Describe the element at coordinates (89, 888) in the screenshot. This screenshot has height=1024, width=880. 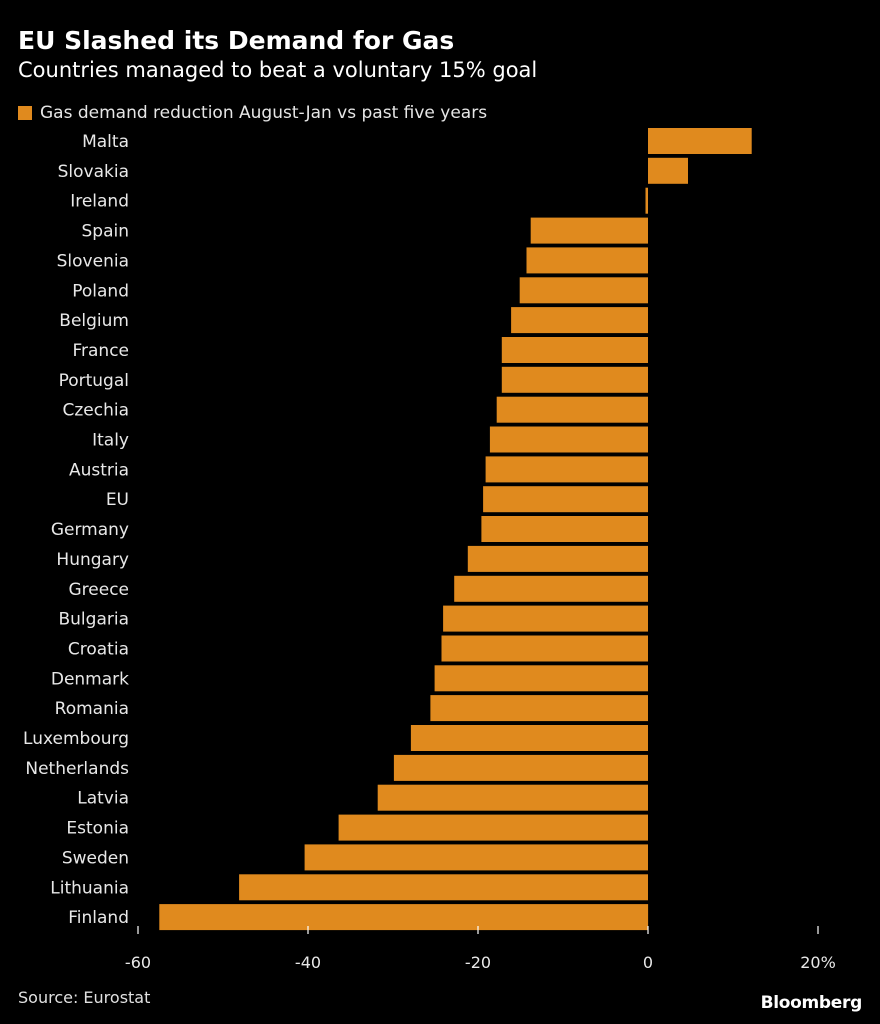
I see `category-label: Lithuania` at that location.